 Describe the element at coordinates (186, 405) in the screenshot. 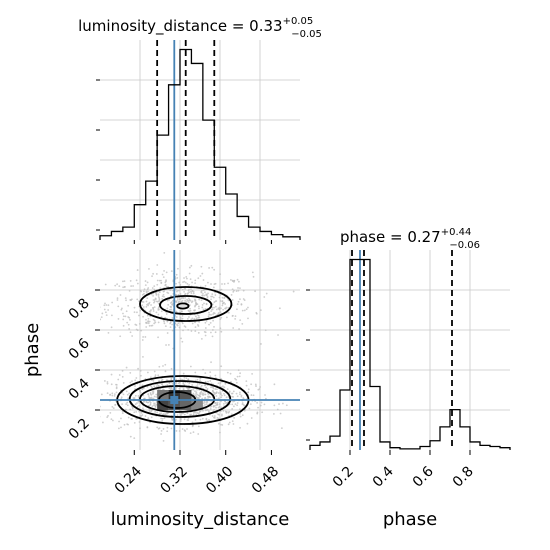

I see `density-cell` at that location.